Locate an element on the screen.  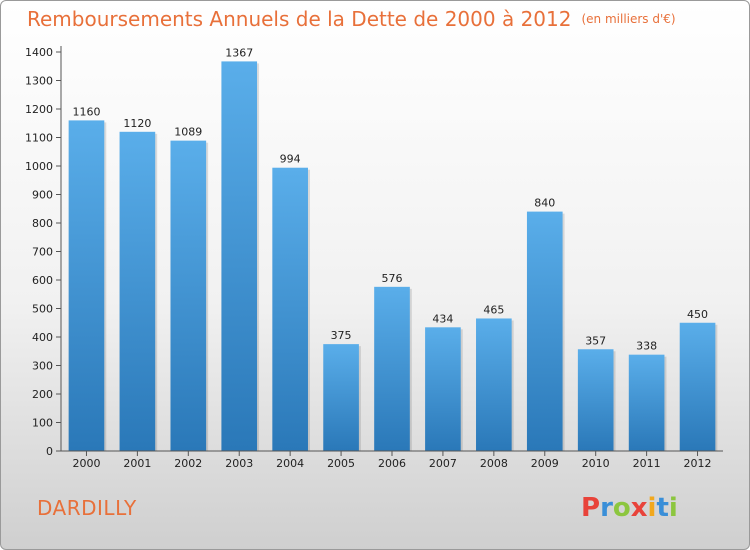
y-tick-label: 800 is located at coordinates (42, 223).